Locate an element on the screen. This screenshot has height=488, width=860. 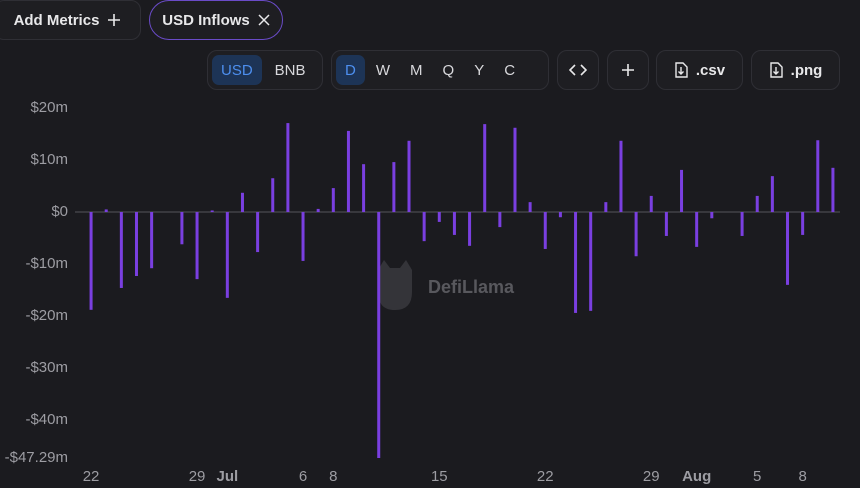
x-tick-label: Aug is located at coordinates (696, 476).